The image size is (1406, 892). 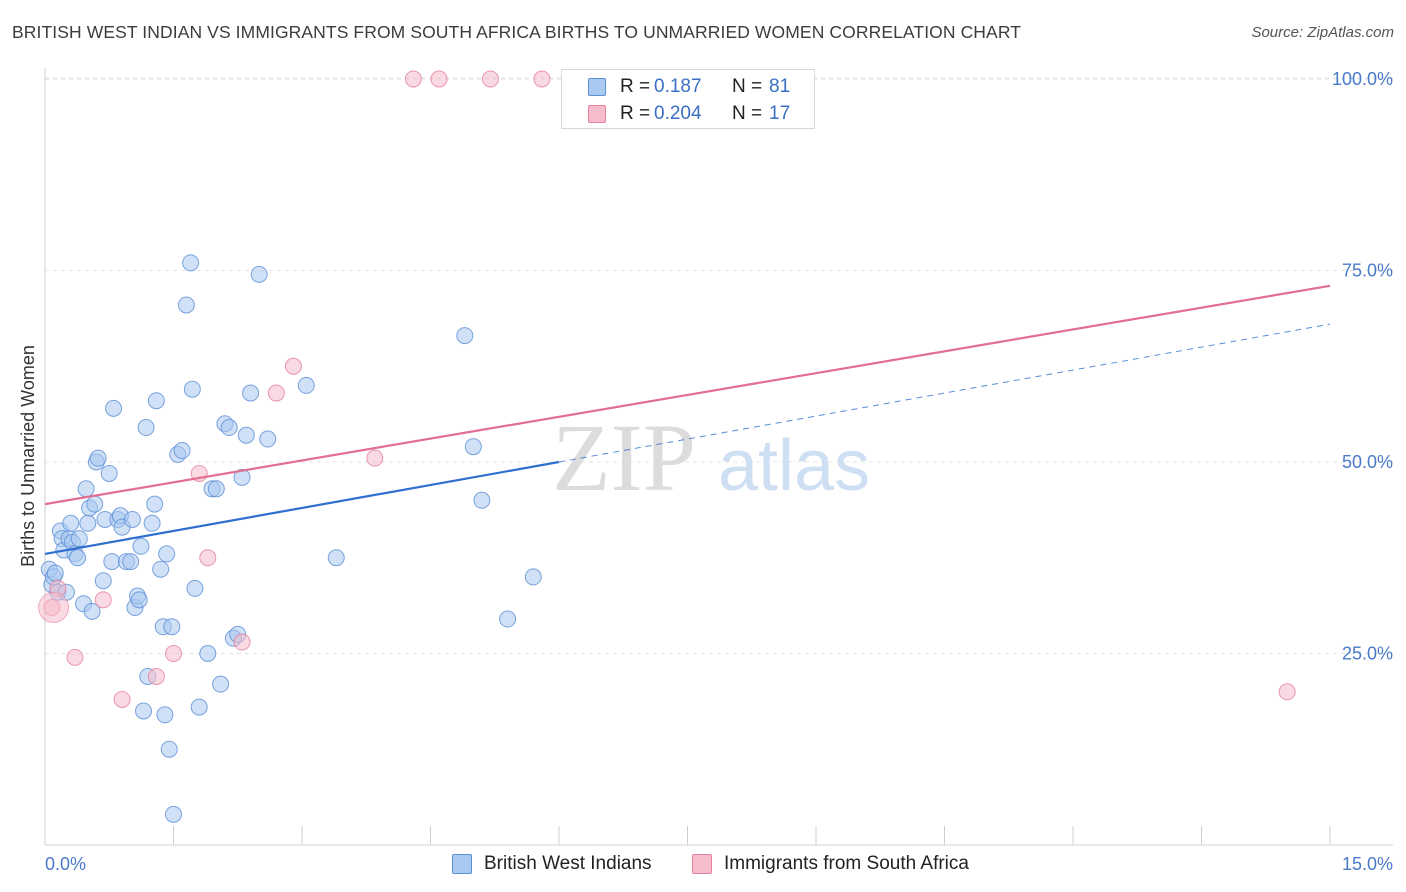 What do you see at coordinates (678, 113) in the screenshot?
I see `legend-r-value: 0.204` at bounding box center [678, 113].